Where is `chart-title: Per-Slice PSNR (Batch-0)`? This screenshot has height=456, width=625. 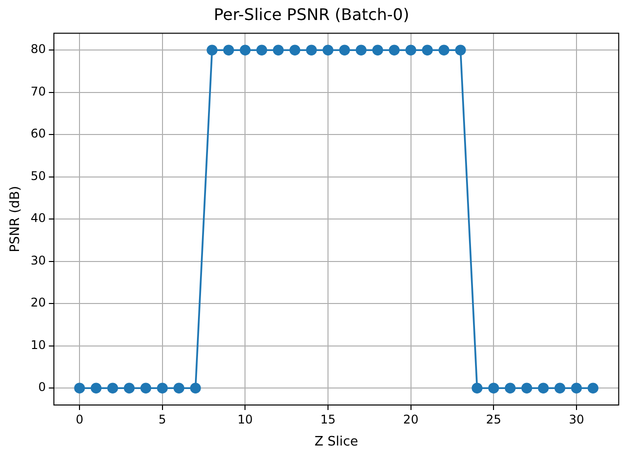 chart-title: Per-Slice PSNR (Batch-0) is located at coordinates (312, 14).